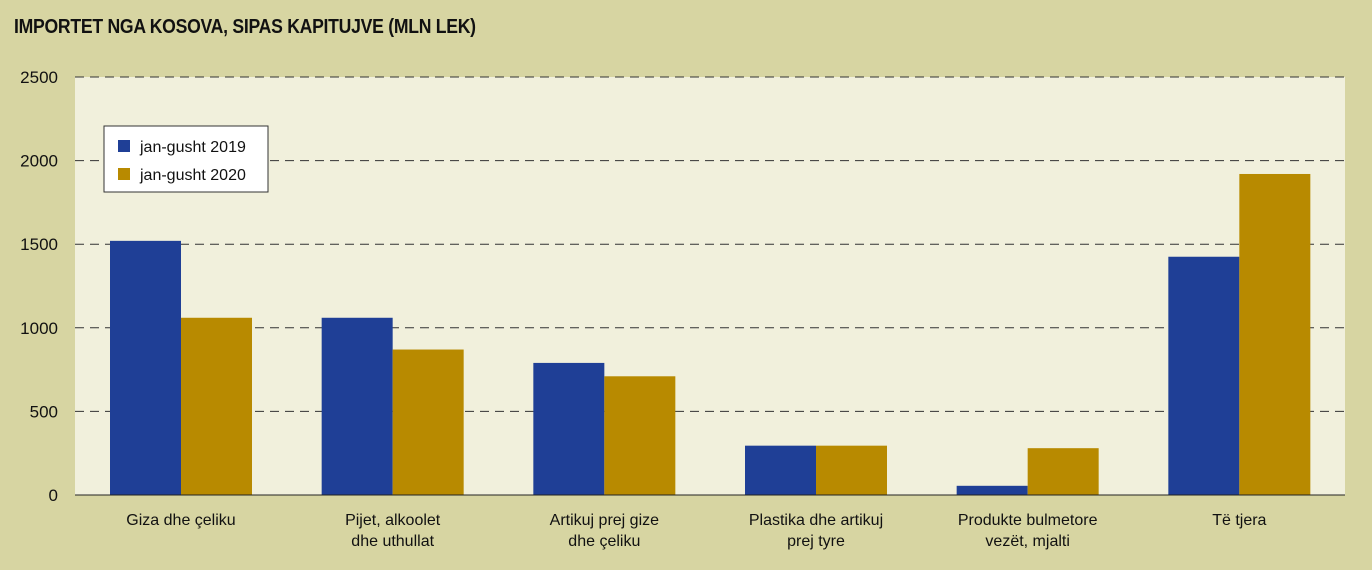 This screenshot has width=1372, height=570. Describe the element at coordinates (39, 328) in the screenshot. I see `y-tick-label: 1000` at that location.